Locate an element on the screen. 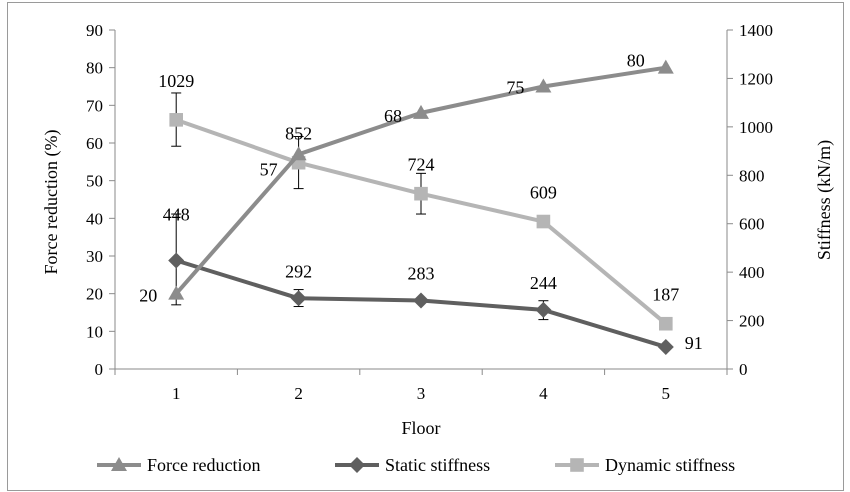 This screenshot has width=850, height=492. y-right-tick-label: 0 is located at coordinates (743, 369).